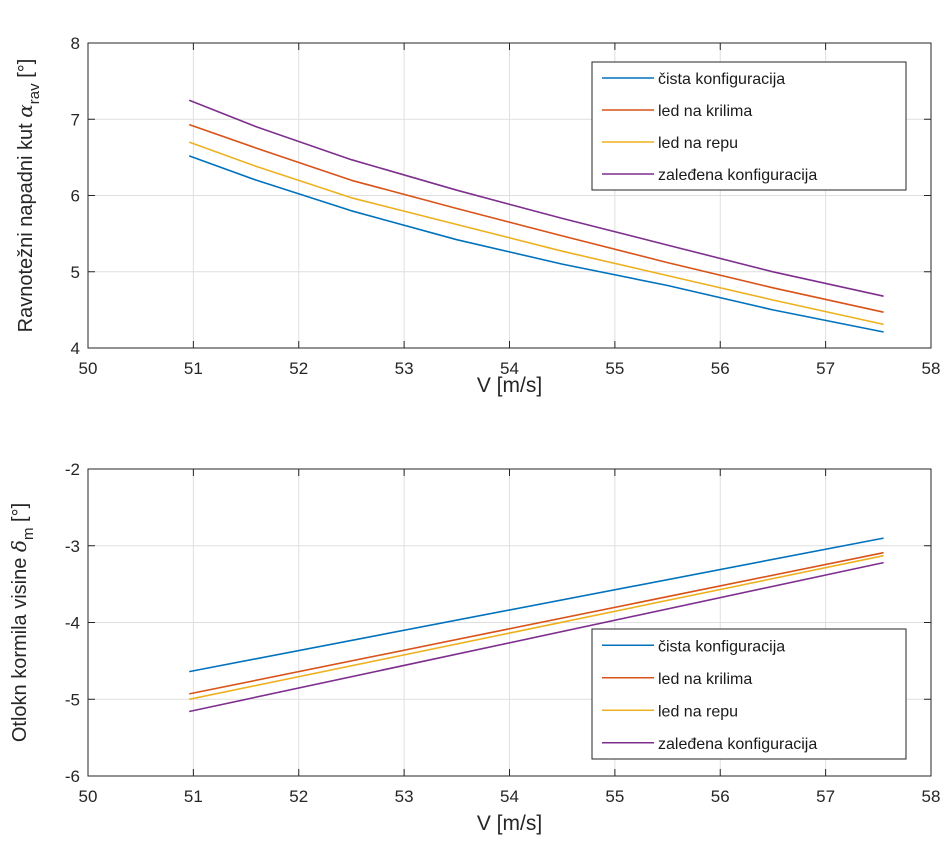  Describe the element at coordinates (75, 272) in the screenshot. I see `y-tick-label: 5` at that location.